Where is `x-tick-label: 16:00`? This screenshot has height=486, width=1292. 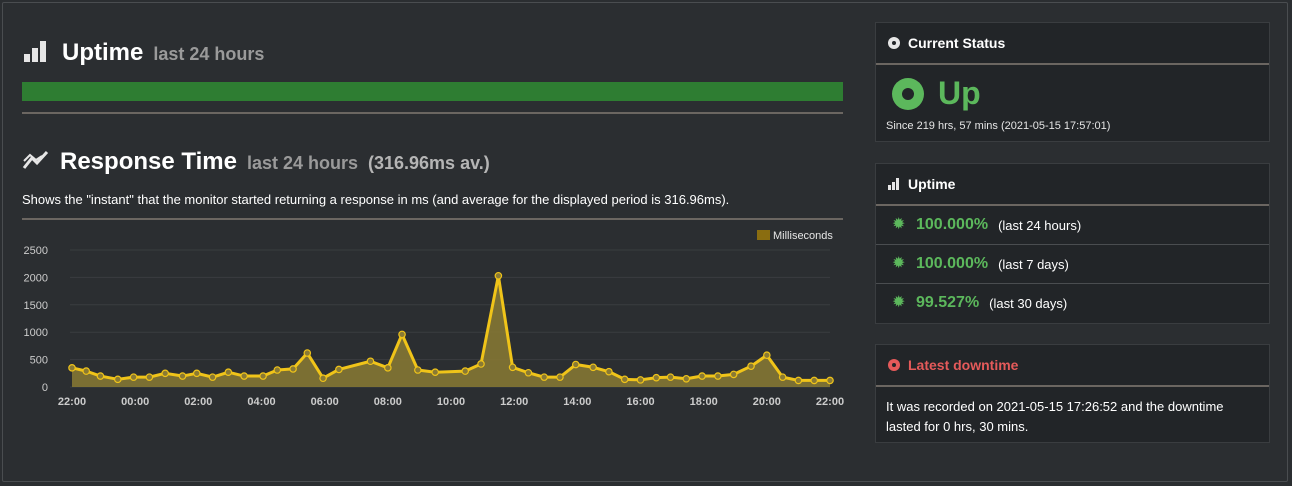 x-tick-label: 16:00 is located at coordinates (640, 402).